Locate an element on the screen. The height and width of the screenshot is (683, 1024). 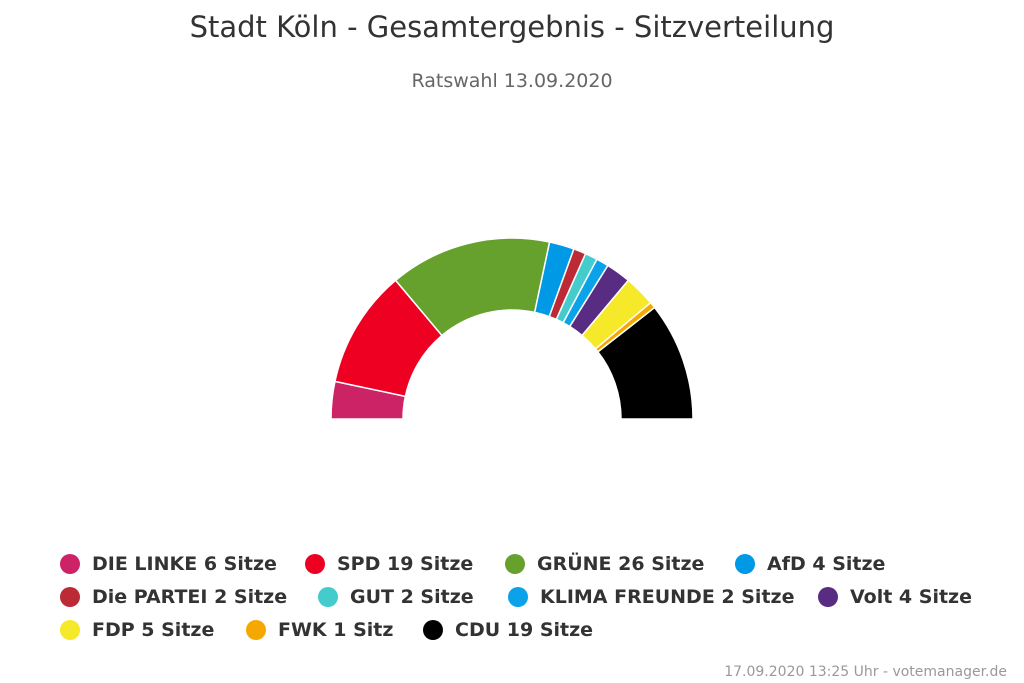
legend-item-die-linke: DIE LINKE 6 Sitze is located at coordinates (168, 564).